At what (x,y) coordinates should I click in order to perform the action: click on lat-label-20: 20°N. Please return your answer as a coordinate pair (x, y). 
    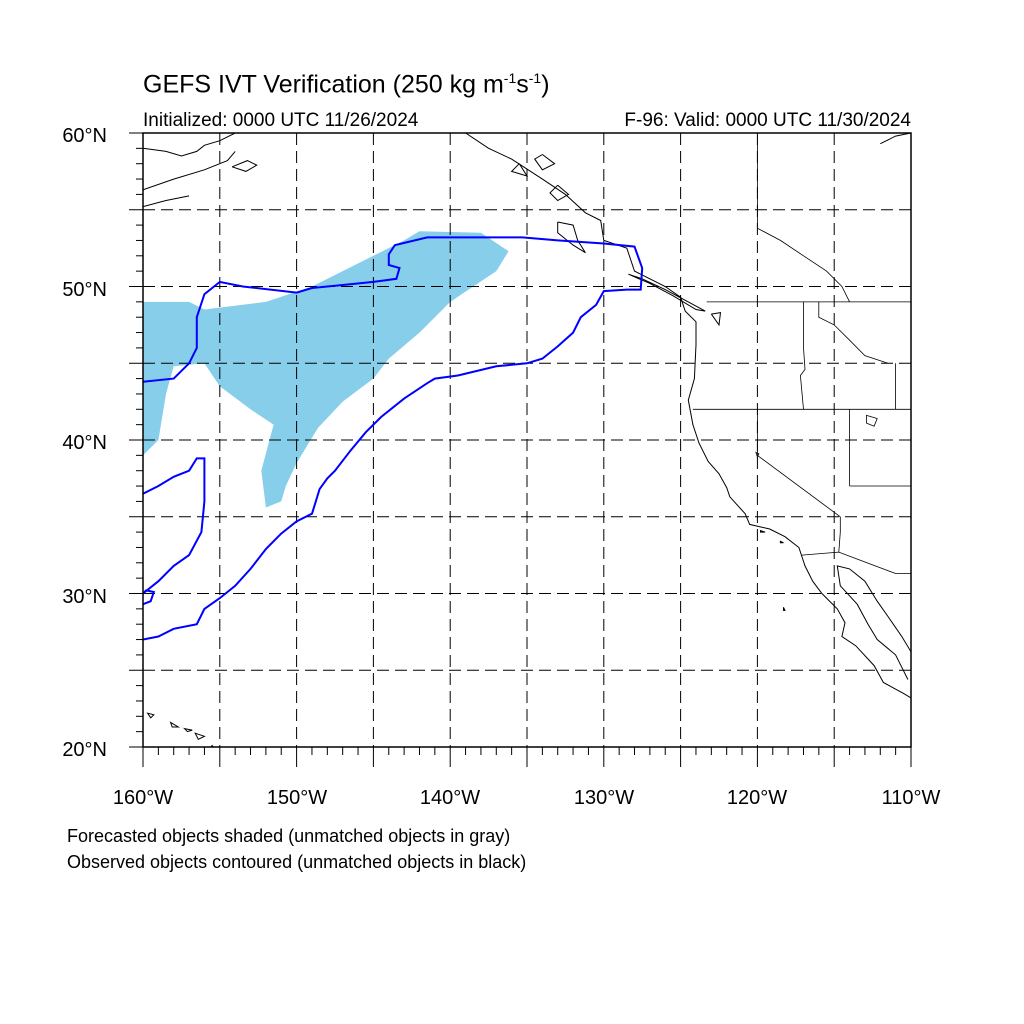
    Looking at the image, I should click on (84, 750).